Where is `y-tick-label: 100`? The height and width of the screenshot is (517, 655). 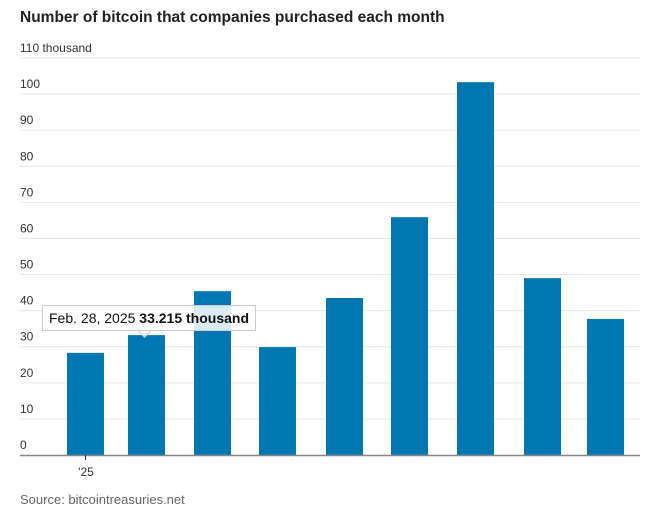
y-tick-label: 100 is located at coordinates (30, 84).